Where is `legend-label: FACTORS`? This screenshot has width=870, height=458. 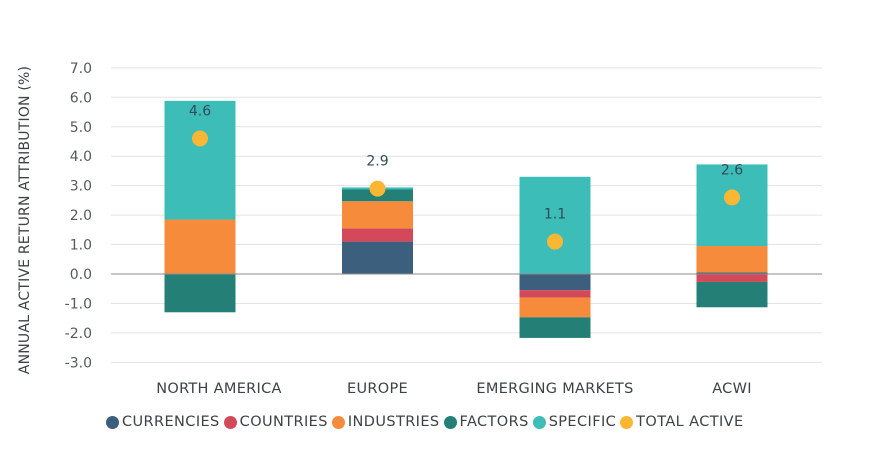 legend-label: FACTORS is located at coordinates (494, 422).